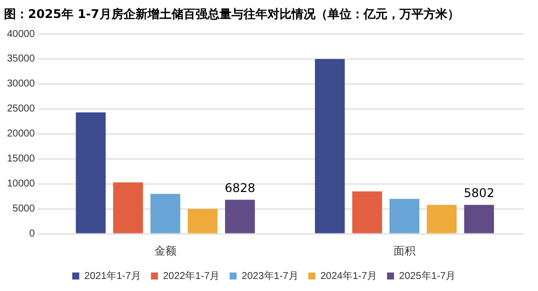 The height and width of the screenshot is (291, 538). Describe the element at coordinates (24, 209) in the screenshot. I see `y-tick-label: 5000` at that location.